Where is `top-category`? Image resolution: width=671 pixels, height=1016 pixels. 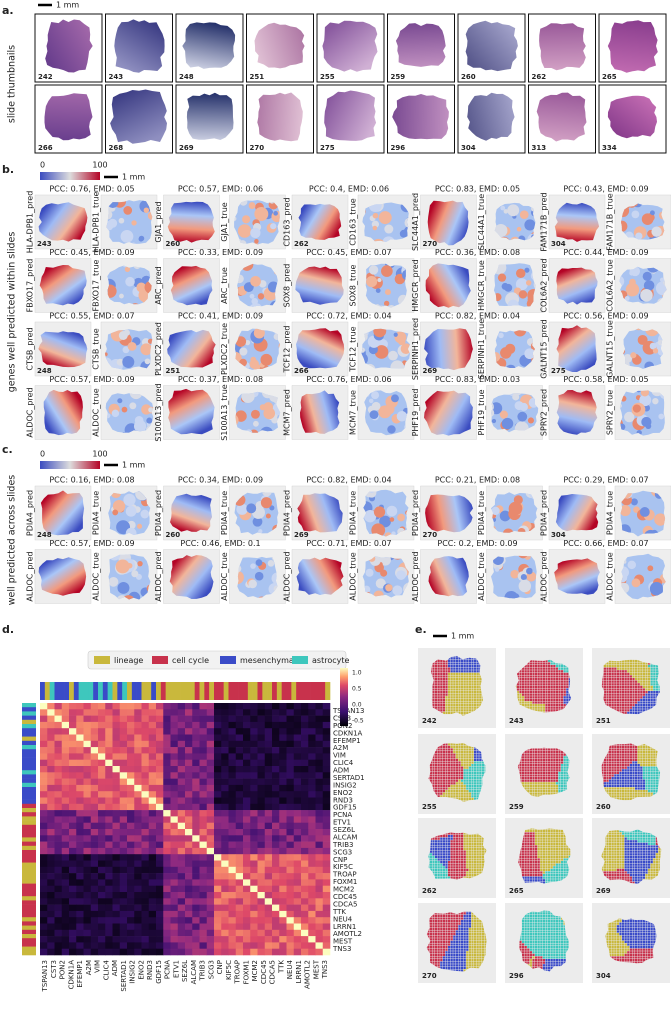 top-category is located at coordinates (303, 691).